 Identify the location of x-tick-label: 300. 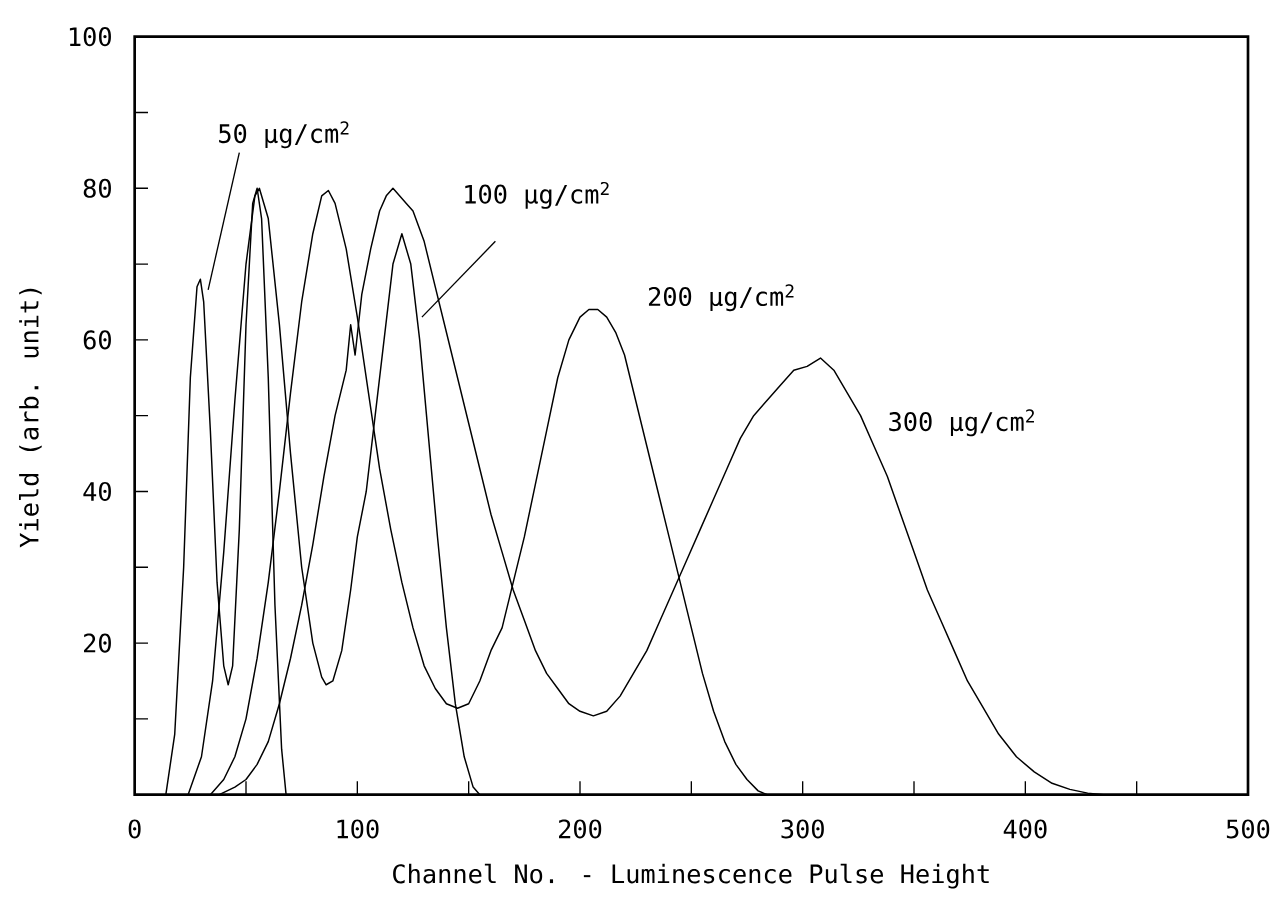
(802, 829).